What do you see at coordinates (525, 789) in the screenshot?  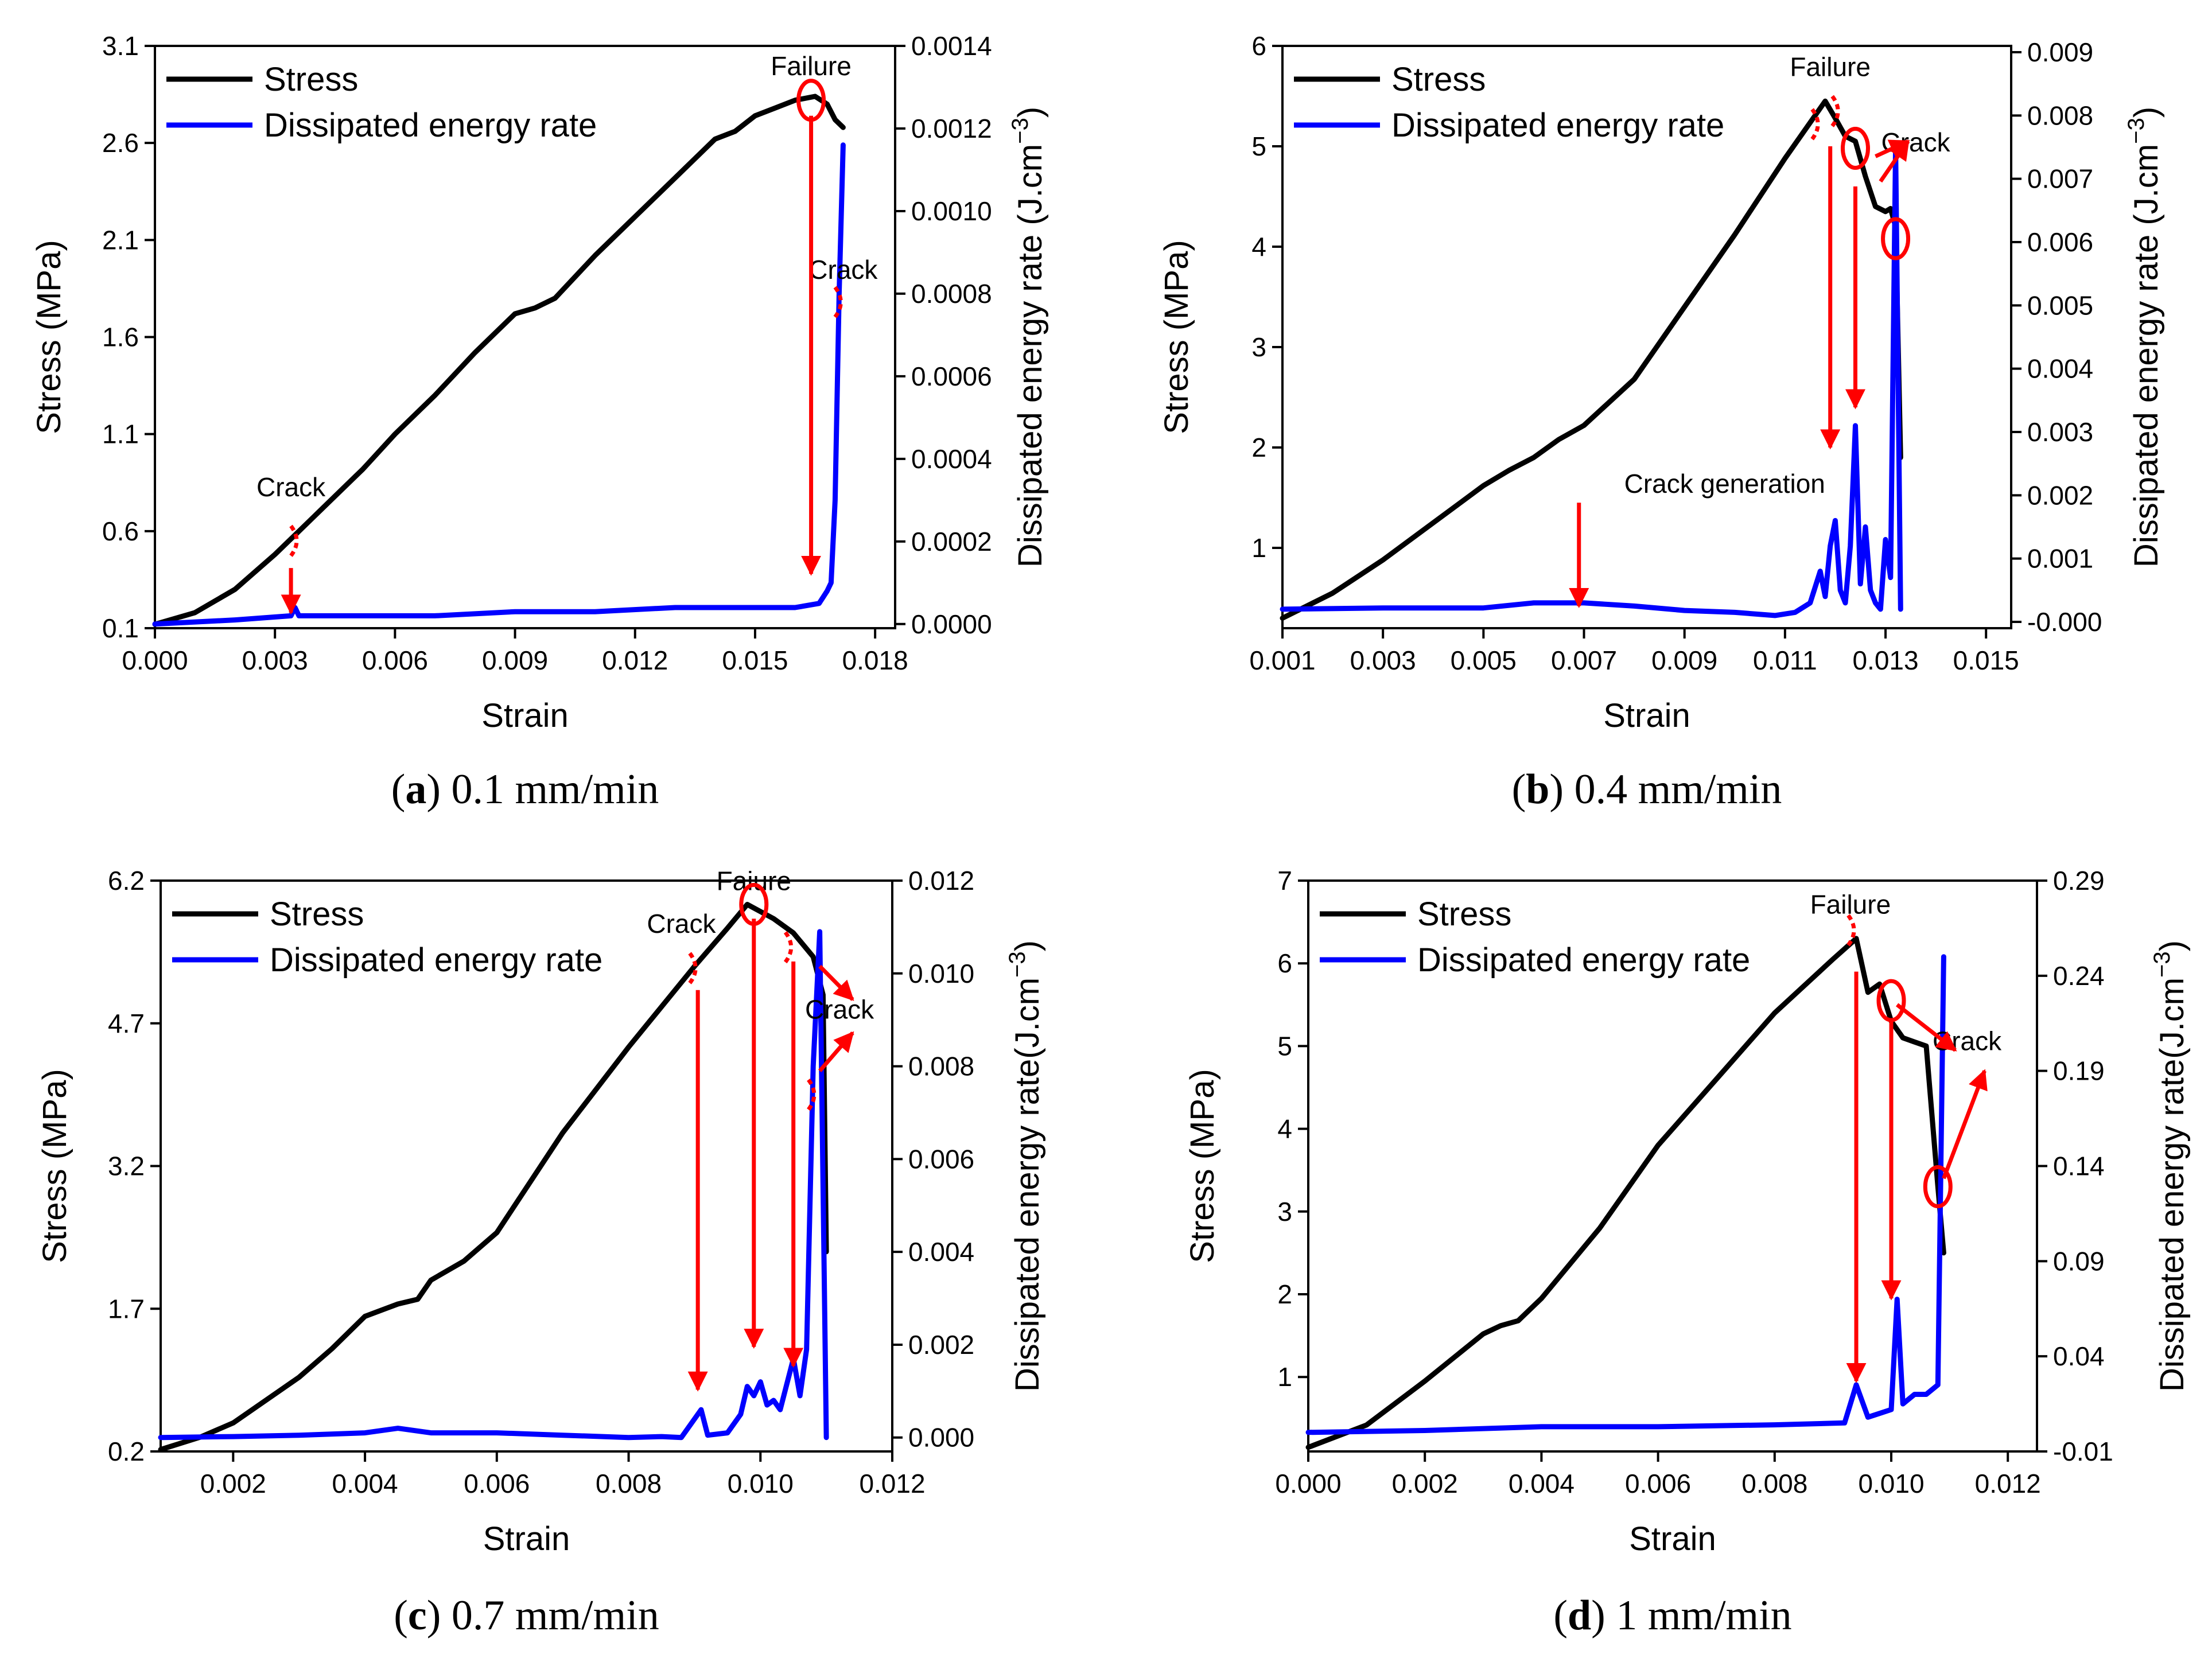 I see `panel-caption: (a) 0.1 mm/min` at bounding box center [525, 789].